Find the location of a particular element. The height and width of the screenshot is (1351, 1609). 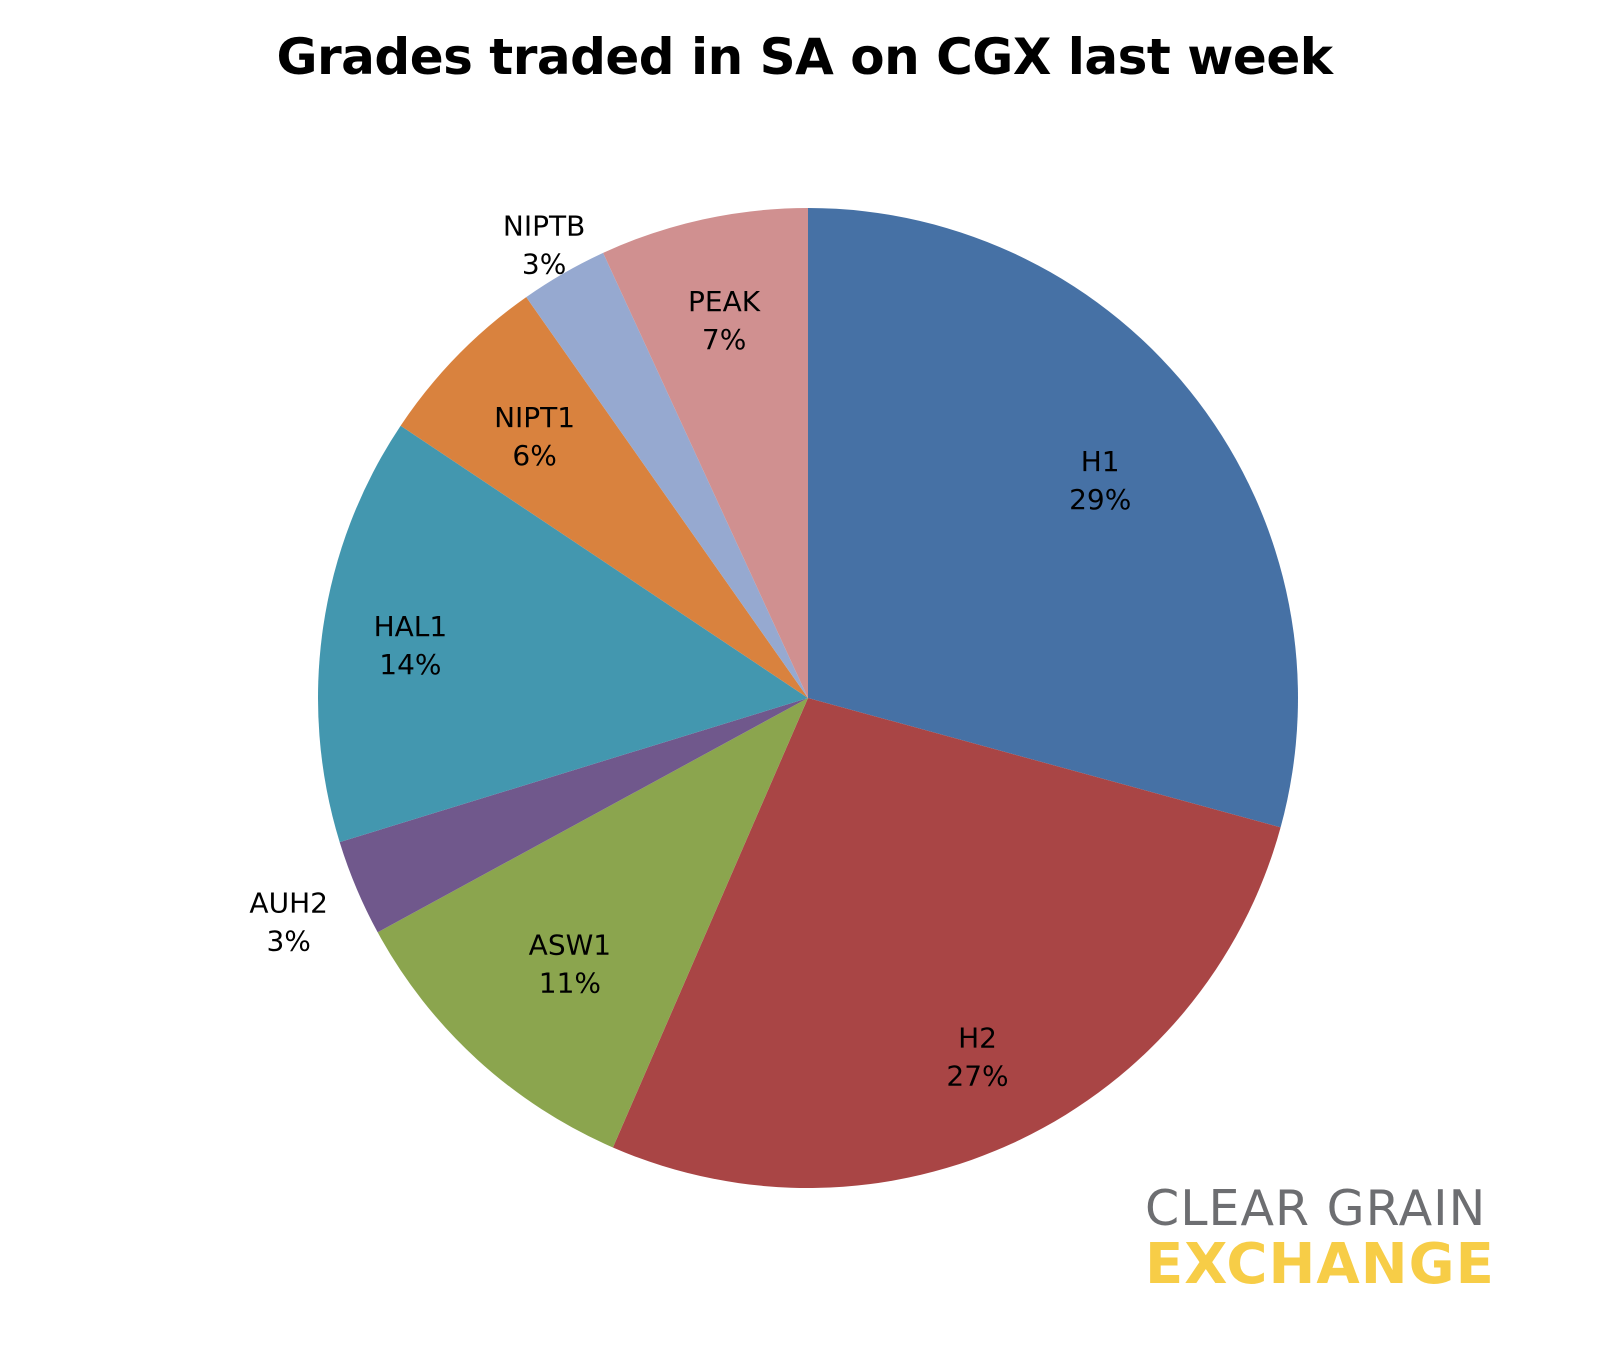

logo-line1: CLEAR GRAIN is located at coordinates (1316, 1208).